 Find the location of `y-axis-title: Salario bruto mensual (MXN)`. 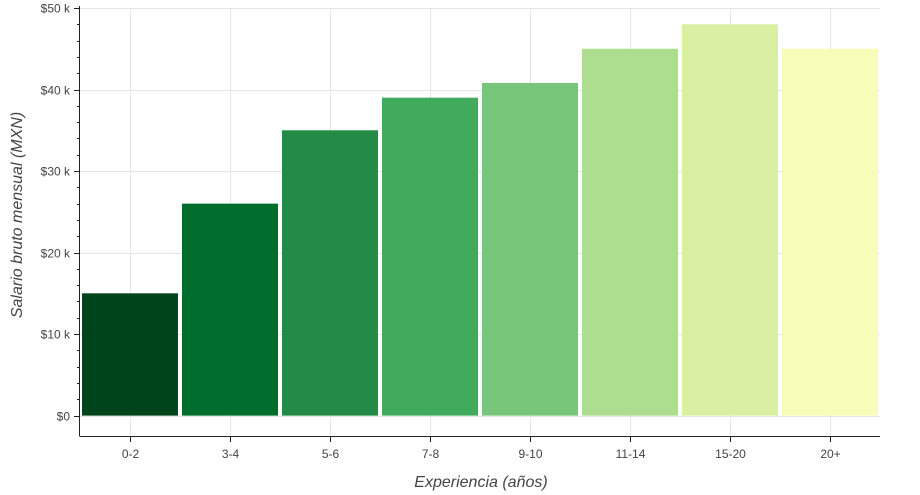

y-axis-title: Salario bruto mensual (MXN) is located at coordinates (17, 215).